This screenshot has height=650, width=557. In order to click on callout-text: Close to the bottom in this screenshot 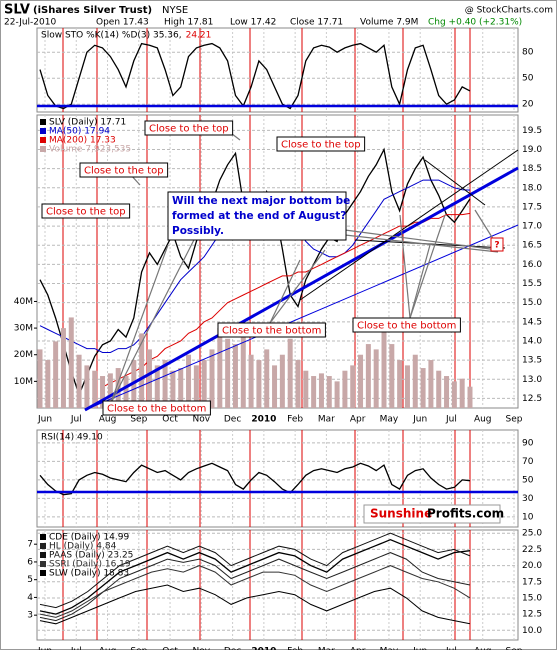, I will do `click(156, 409)`.